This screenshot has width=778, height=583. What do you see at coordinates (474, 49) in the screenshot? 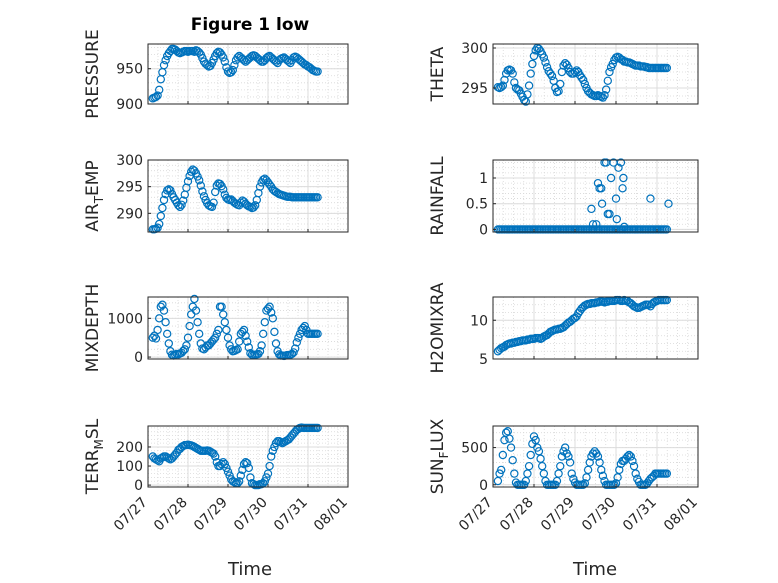
I see `y-tick-label: 300` at bounding box center [474, 49].